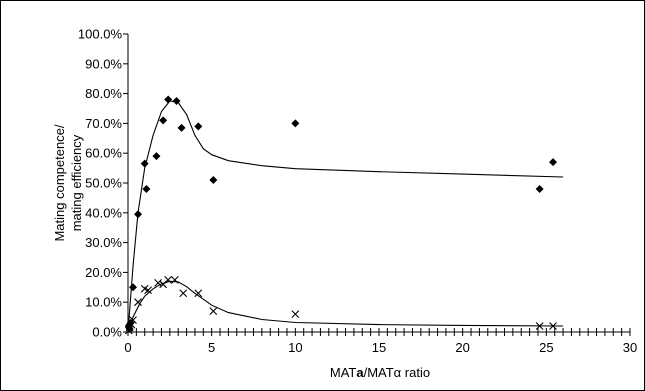  What do you see at coordinates (103, 123) in the screenshot?
I see `y-tick-label: 70.0%` at bounding box center [103, 123].